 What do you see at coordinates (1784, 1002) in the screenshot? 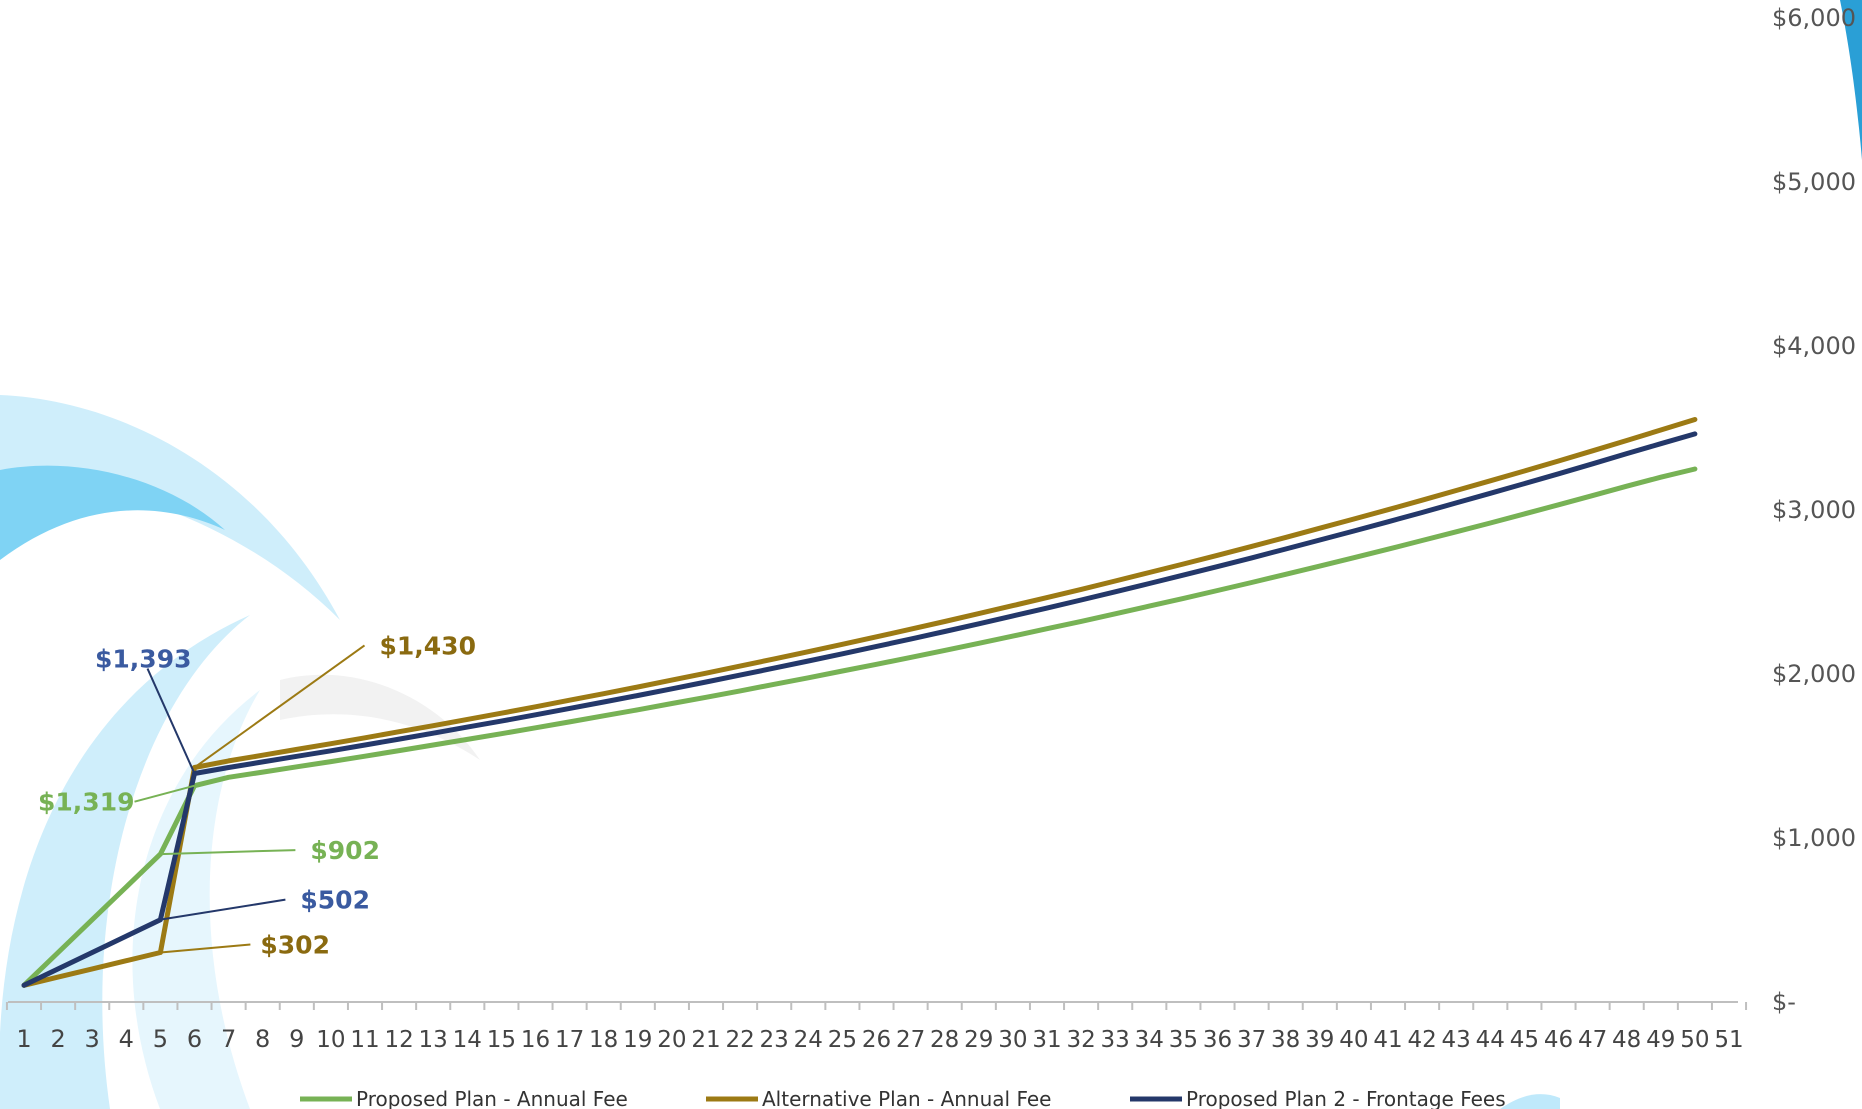
I see `y-tick-label: $-` at bounding box center [1784, 1002].